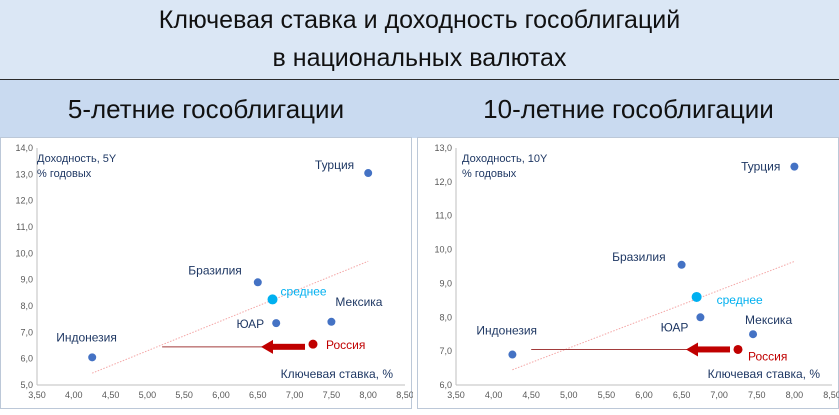 The image size is (839, 415). I want to click on y-axis-title: Доходность, 5Y, so click(77, 159).